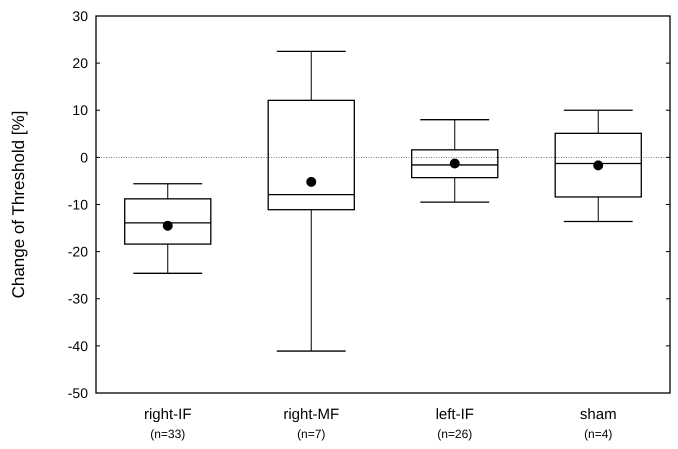 The height and width of the screenshot is (449, 678). What do you see at coordinates (80, 110) in the screenshot?
I see `y-tick-label: 10` at bounding box center [80, 110].